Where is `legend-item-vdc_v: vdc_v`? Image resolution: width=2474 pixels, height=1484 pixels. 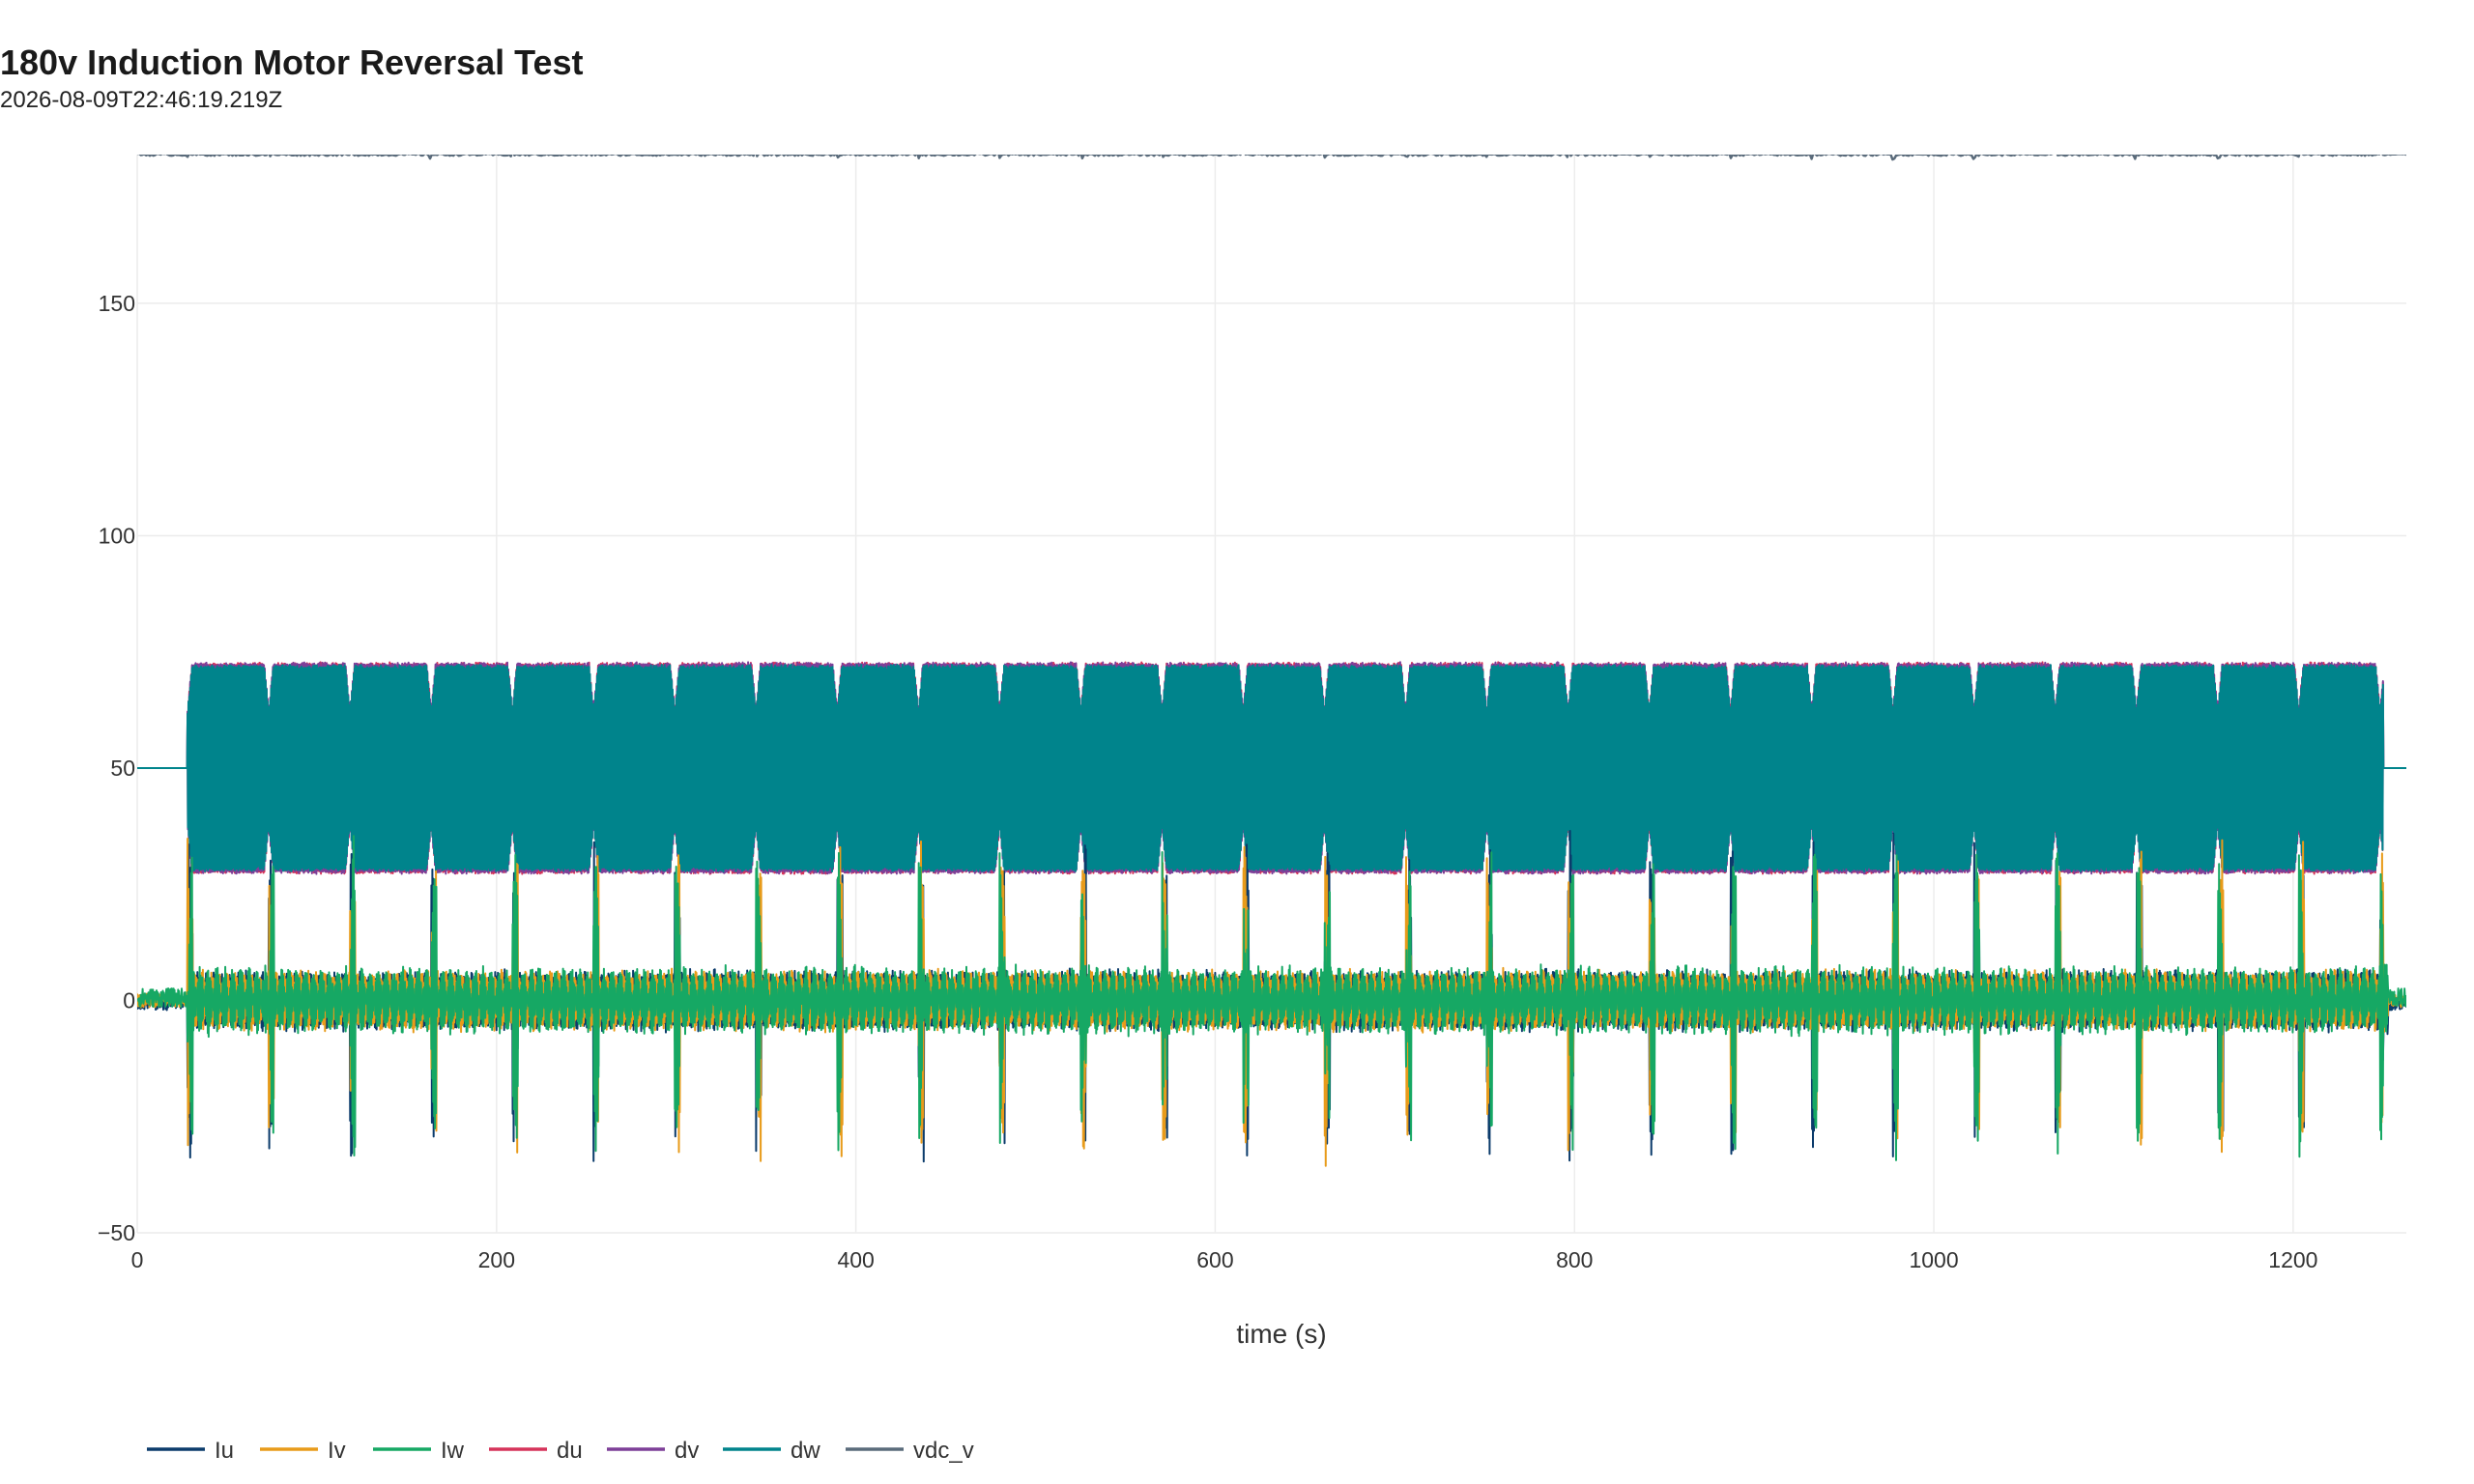
legend-item-vdc_v: vdc_v is located at coordinates (910, 1451).